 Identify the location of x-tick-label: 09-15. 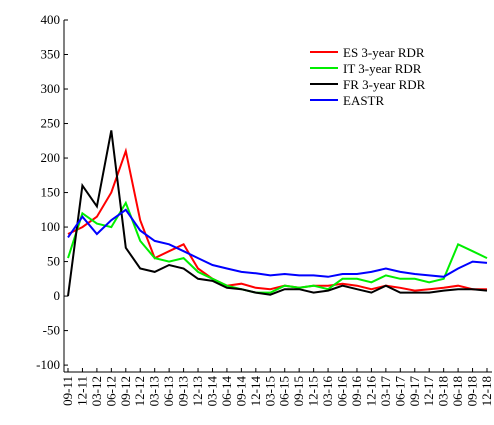
(298, 391).